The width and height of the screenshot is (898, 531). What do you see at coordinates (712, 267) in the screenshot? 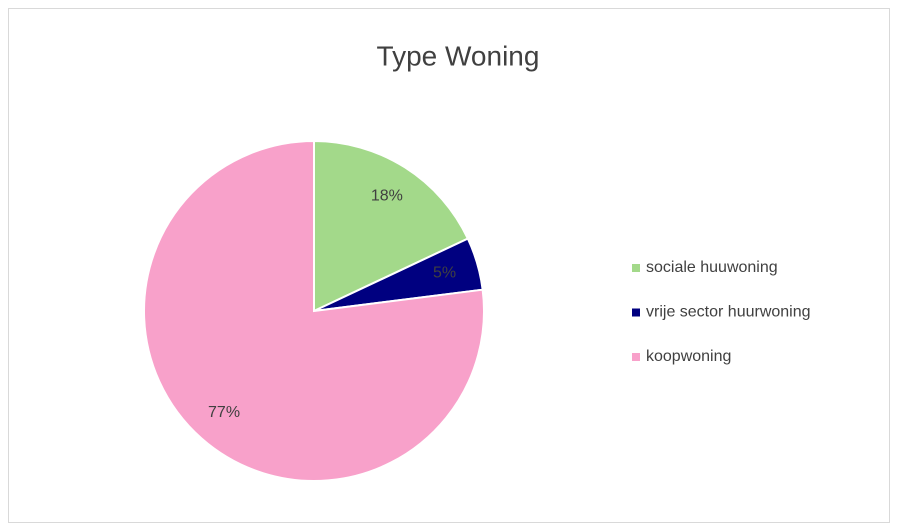
I see `legend-label: sociale huuwoning` at bounding box center [712, 267].